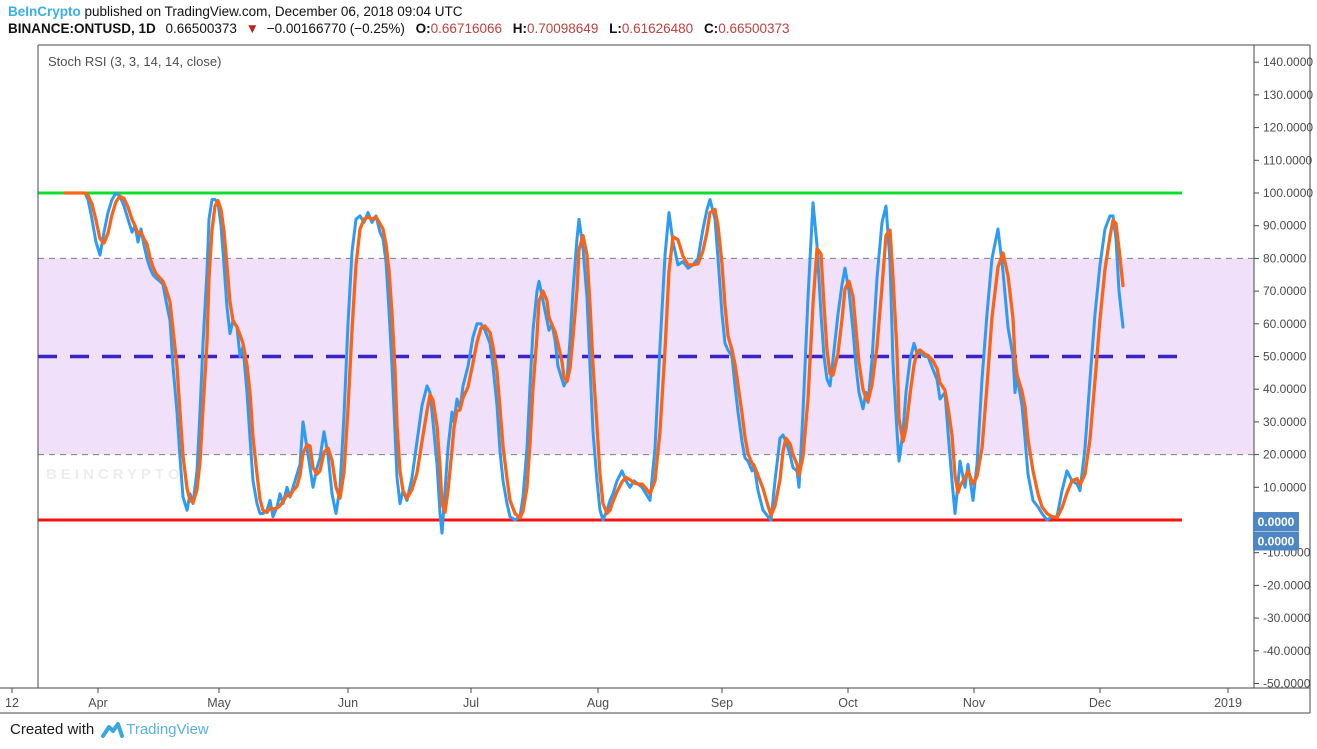 This screenshot has width=1317, height=749. I want to click on low-label: L:, so click(615, 28).